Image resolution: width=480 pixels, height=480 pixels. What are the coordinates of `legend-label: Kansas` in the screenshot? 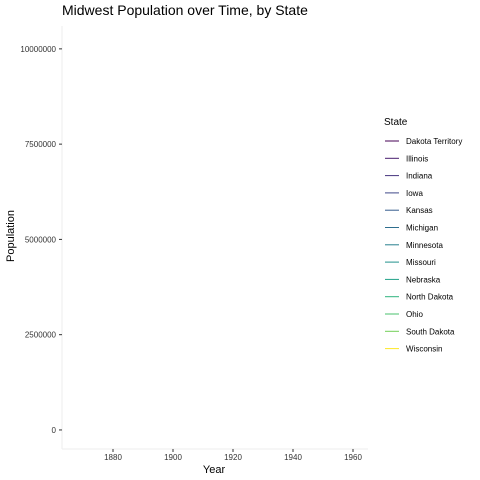 It's located at (419, 210).